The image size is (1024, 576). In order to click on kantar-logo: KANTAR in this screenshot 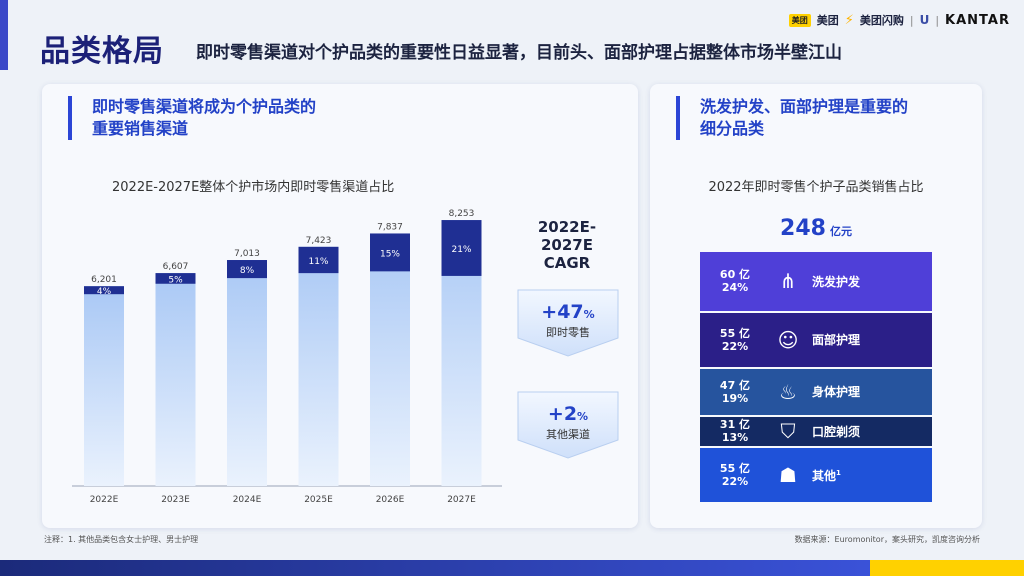, I will do `click(977, 20)`.